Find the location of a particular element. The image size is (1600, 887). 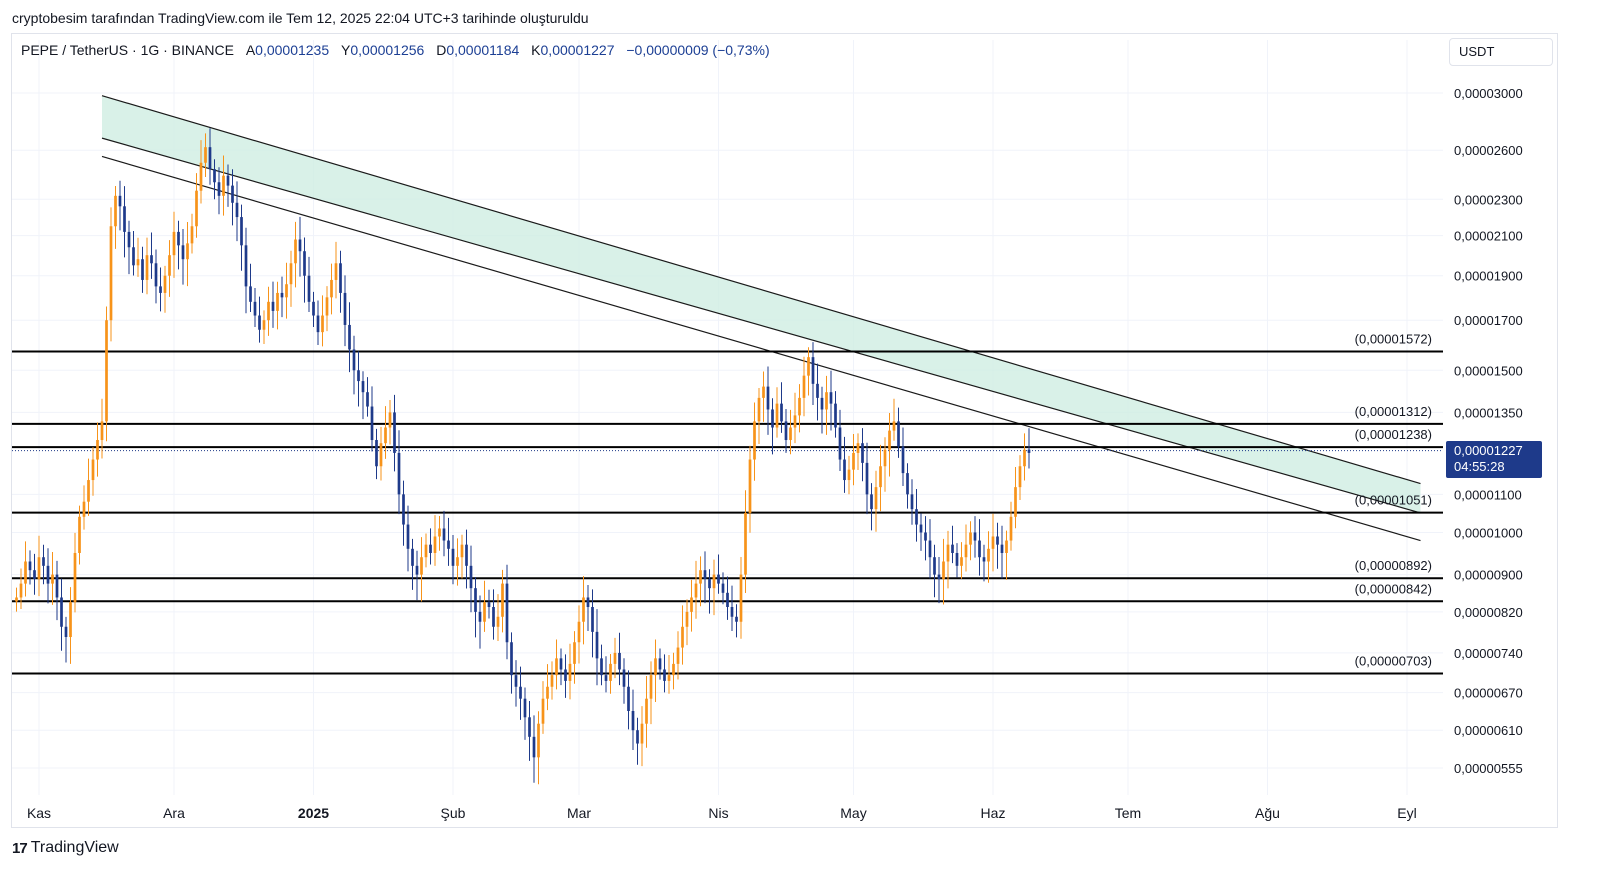

last-price-value: 0,00001227 is located at coordinates (1488, 450).